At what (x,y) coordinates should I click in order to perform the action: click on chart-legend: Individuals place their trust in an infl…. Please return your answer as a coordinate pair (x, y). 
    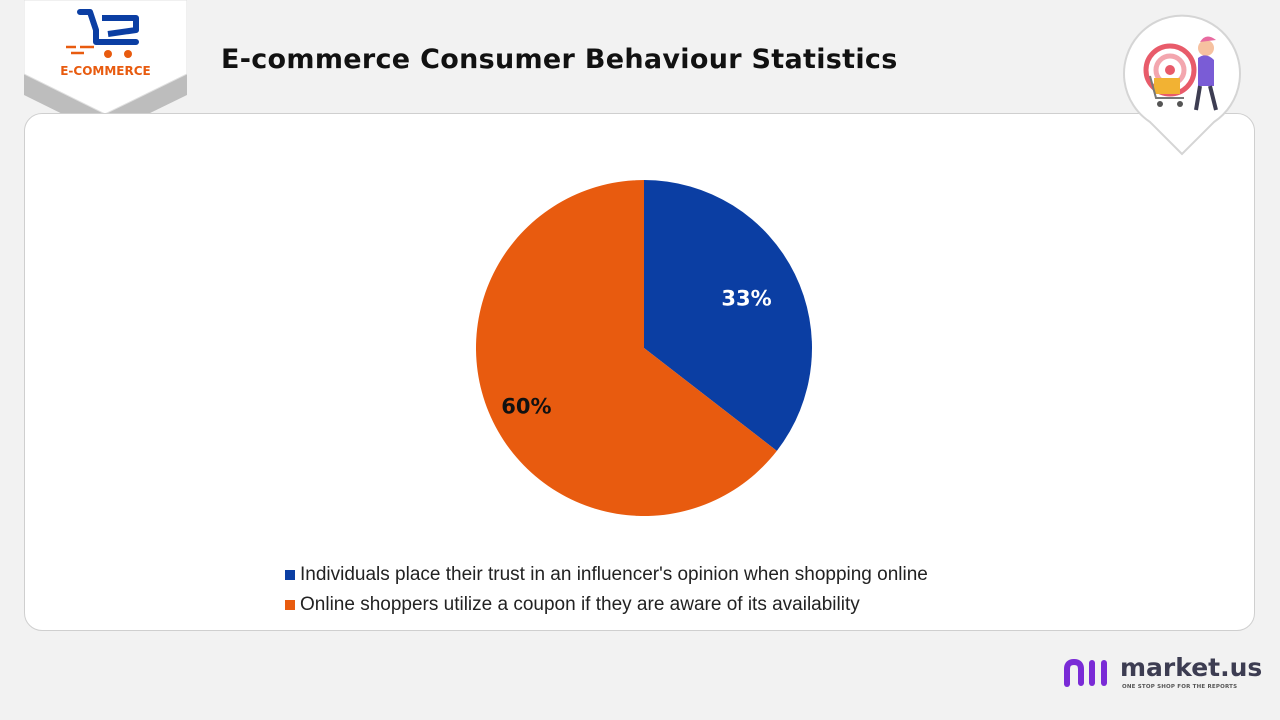
    Looking at the image, I should click on (606, 590).